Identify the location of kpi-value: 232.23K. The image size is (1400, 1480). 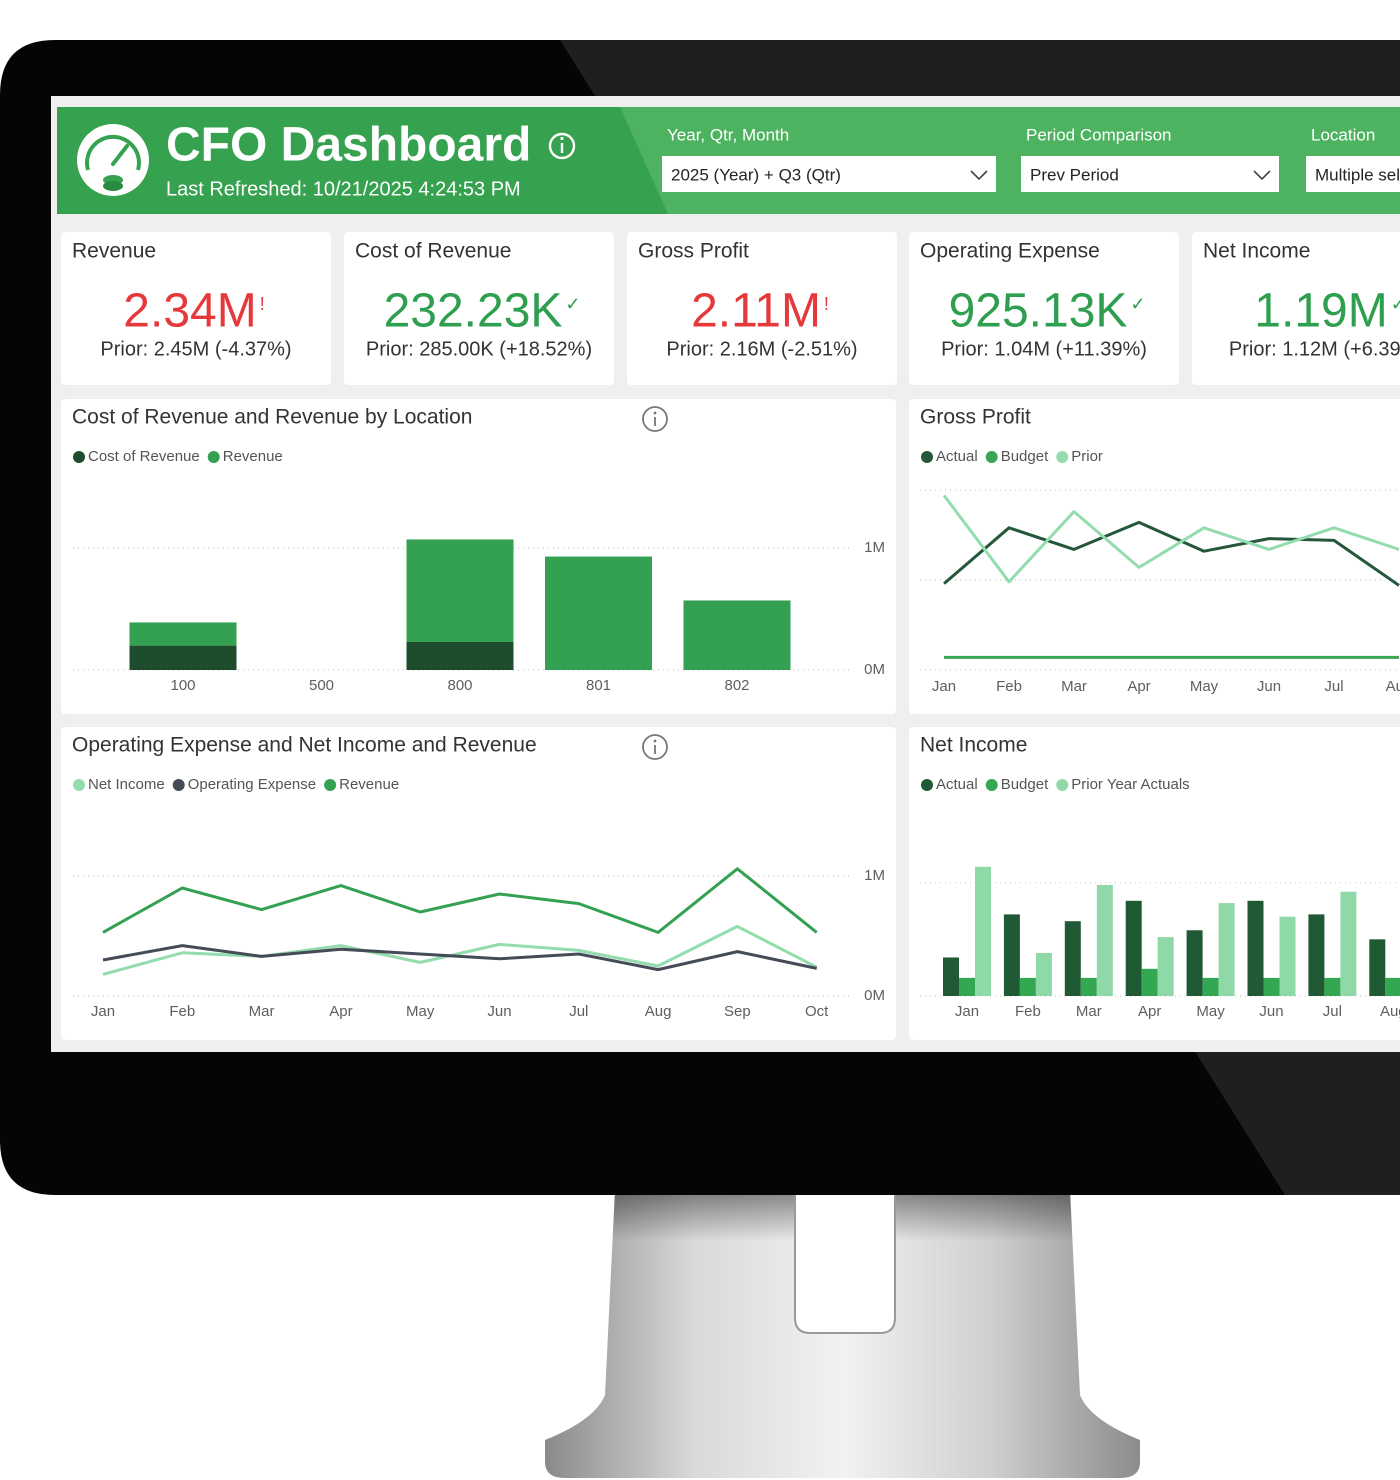
(473, 311).